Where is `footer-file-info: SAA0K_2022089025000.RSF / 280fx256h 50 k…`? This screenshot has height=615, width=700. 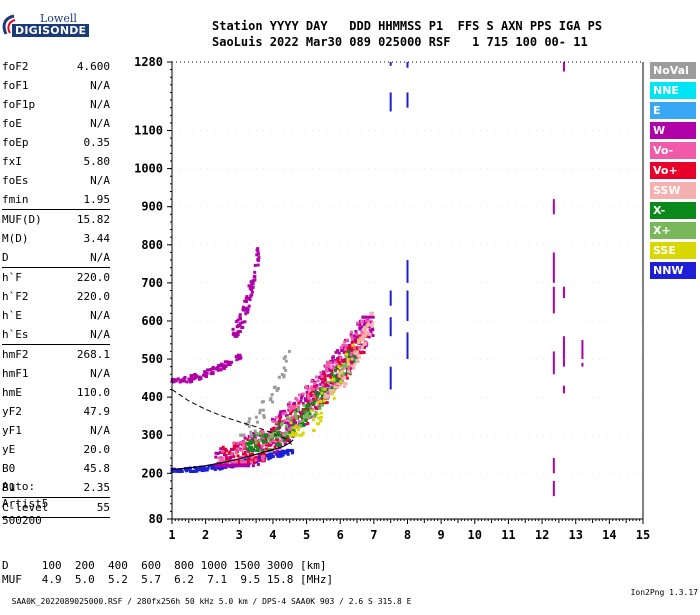 footer-file-info: SAA0K_2022089025000.RSF / 280fx256h 50 k… is located at coordinates (211, 601).